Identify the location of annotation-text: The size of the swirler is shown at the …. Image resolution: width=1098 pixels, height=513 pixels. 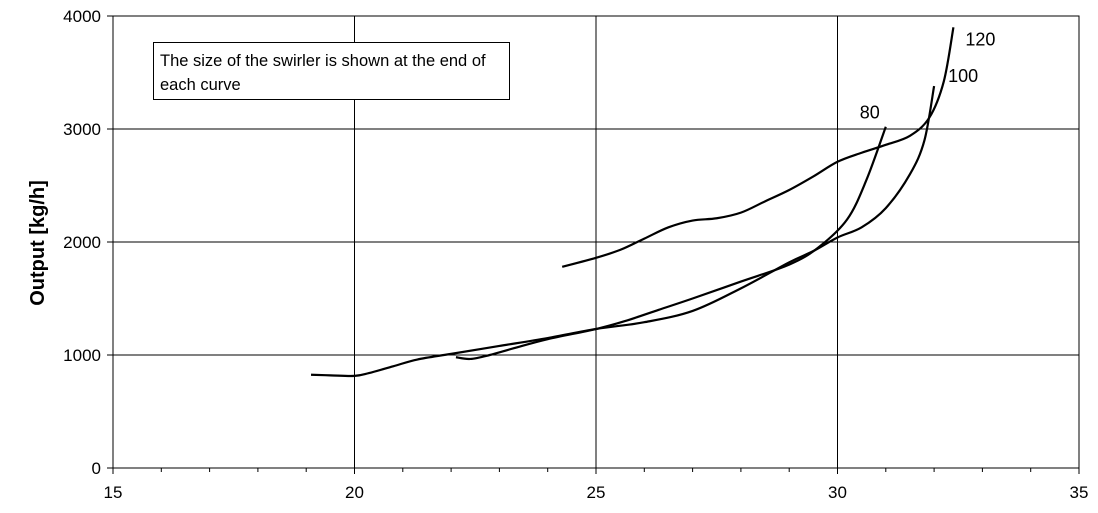
(323, 73).